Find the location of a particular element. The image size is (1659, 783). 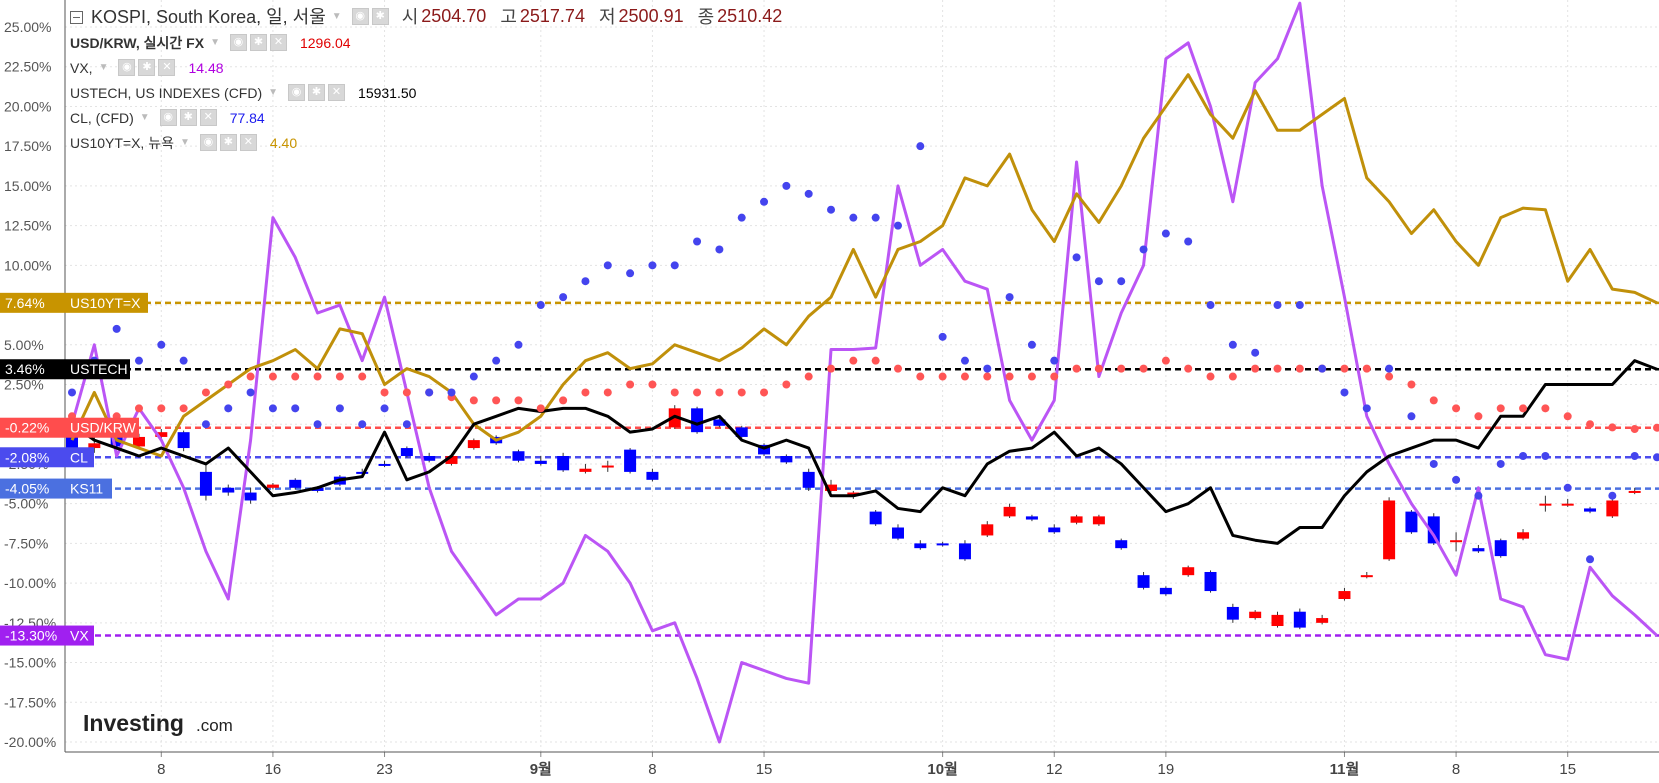

legend-overlay-row: USD/KRW, 실시간 FX ▼ ◉ ✱ ✕ 1296.04 is located at coordinates (433, 42).